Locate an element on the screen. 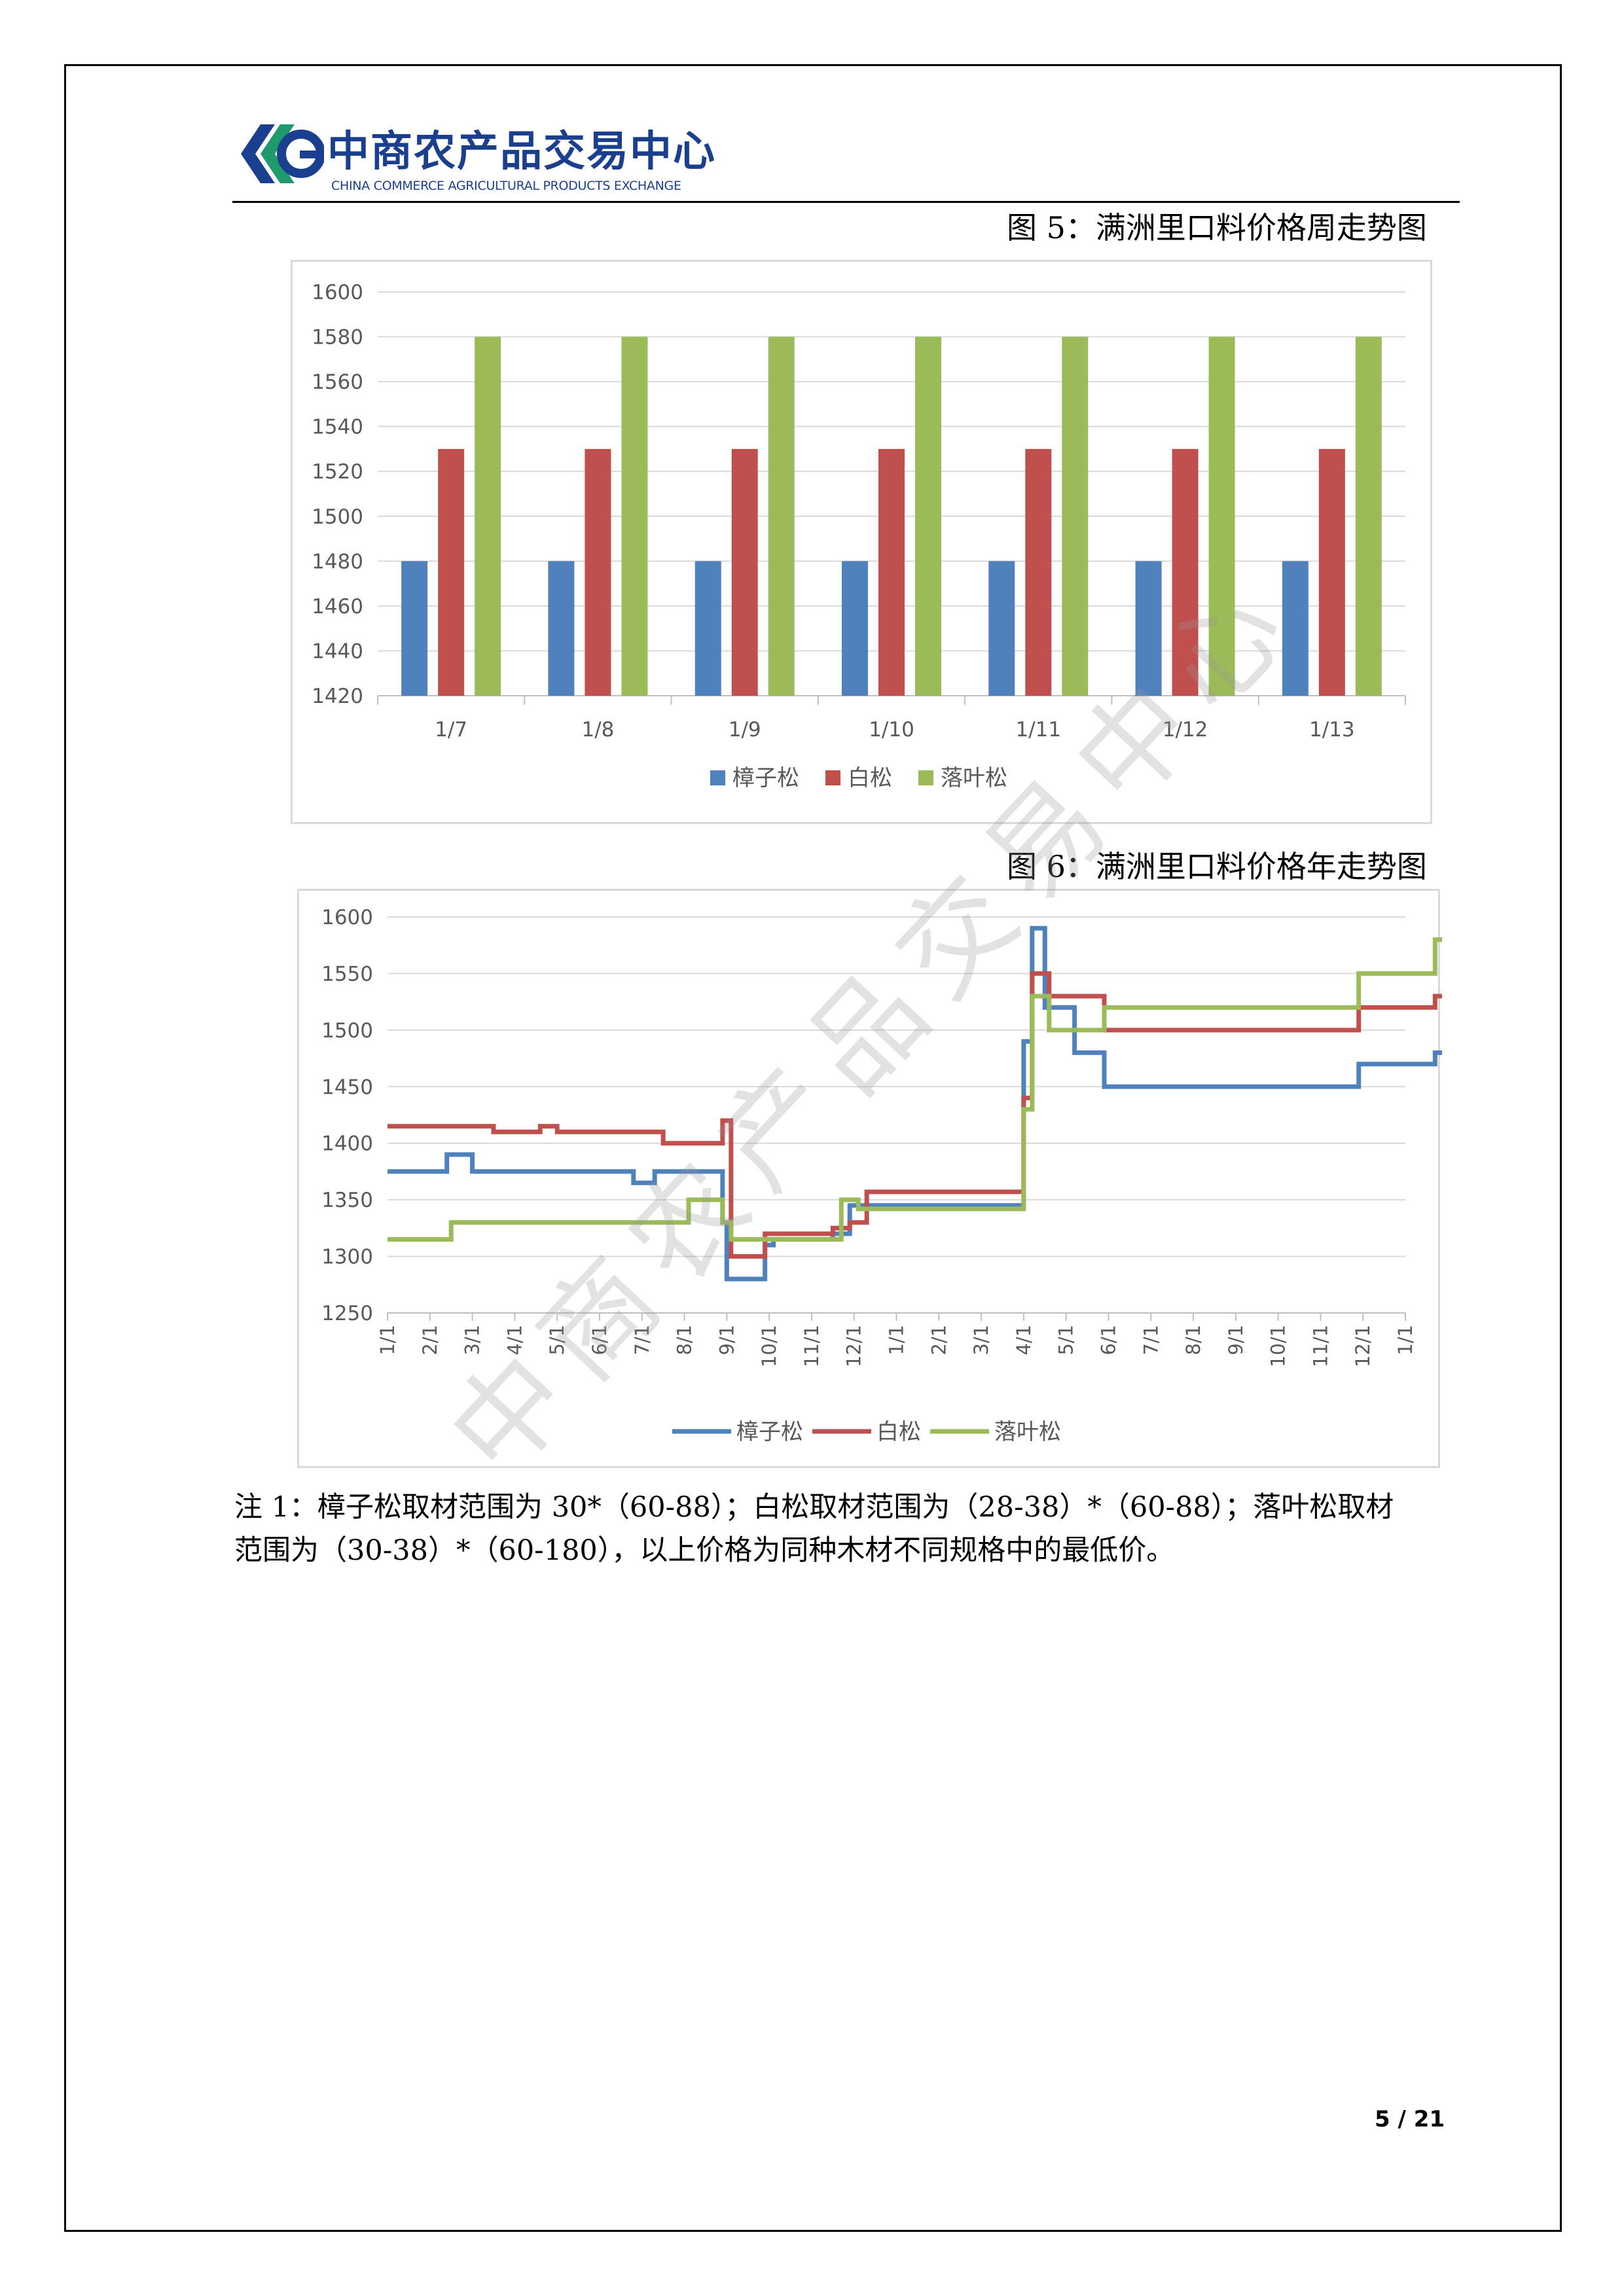  y-tick-label: 1480 is located at coordinates (337, 561).